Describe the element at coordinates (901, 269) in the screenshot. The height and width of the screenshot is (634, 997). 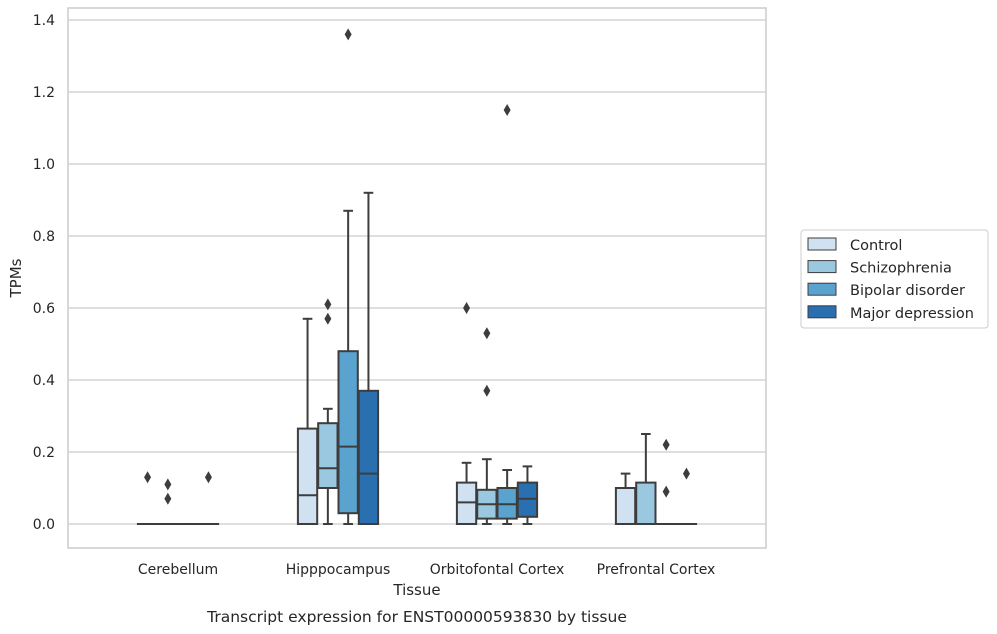
I see `legend-label: Schizophrenia` at that location.